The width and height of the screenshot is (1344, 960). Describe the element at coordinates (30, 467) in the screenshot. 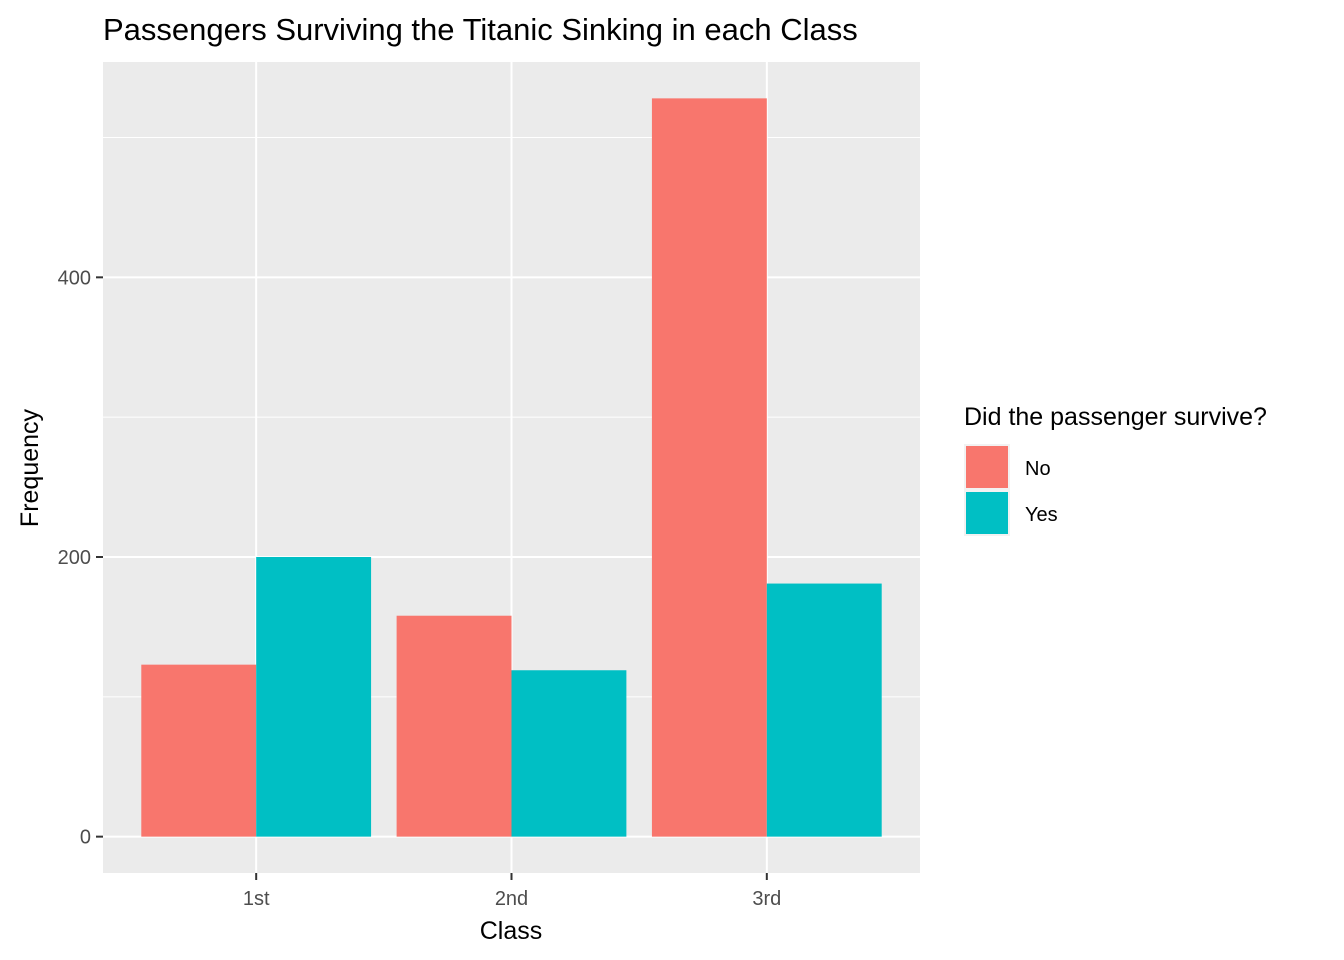

I see `y-axis-title: Frequency` at that location.